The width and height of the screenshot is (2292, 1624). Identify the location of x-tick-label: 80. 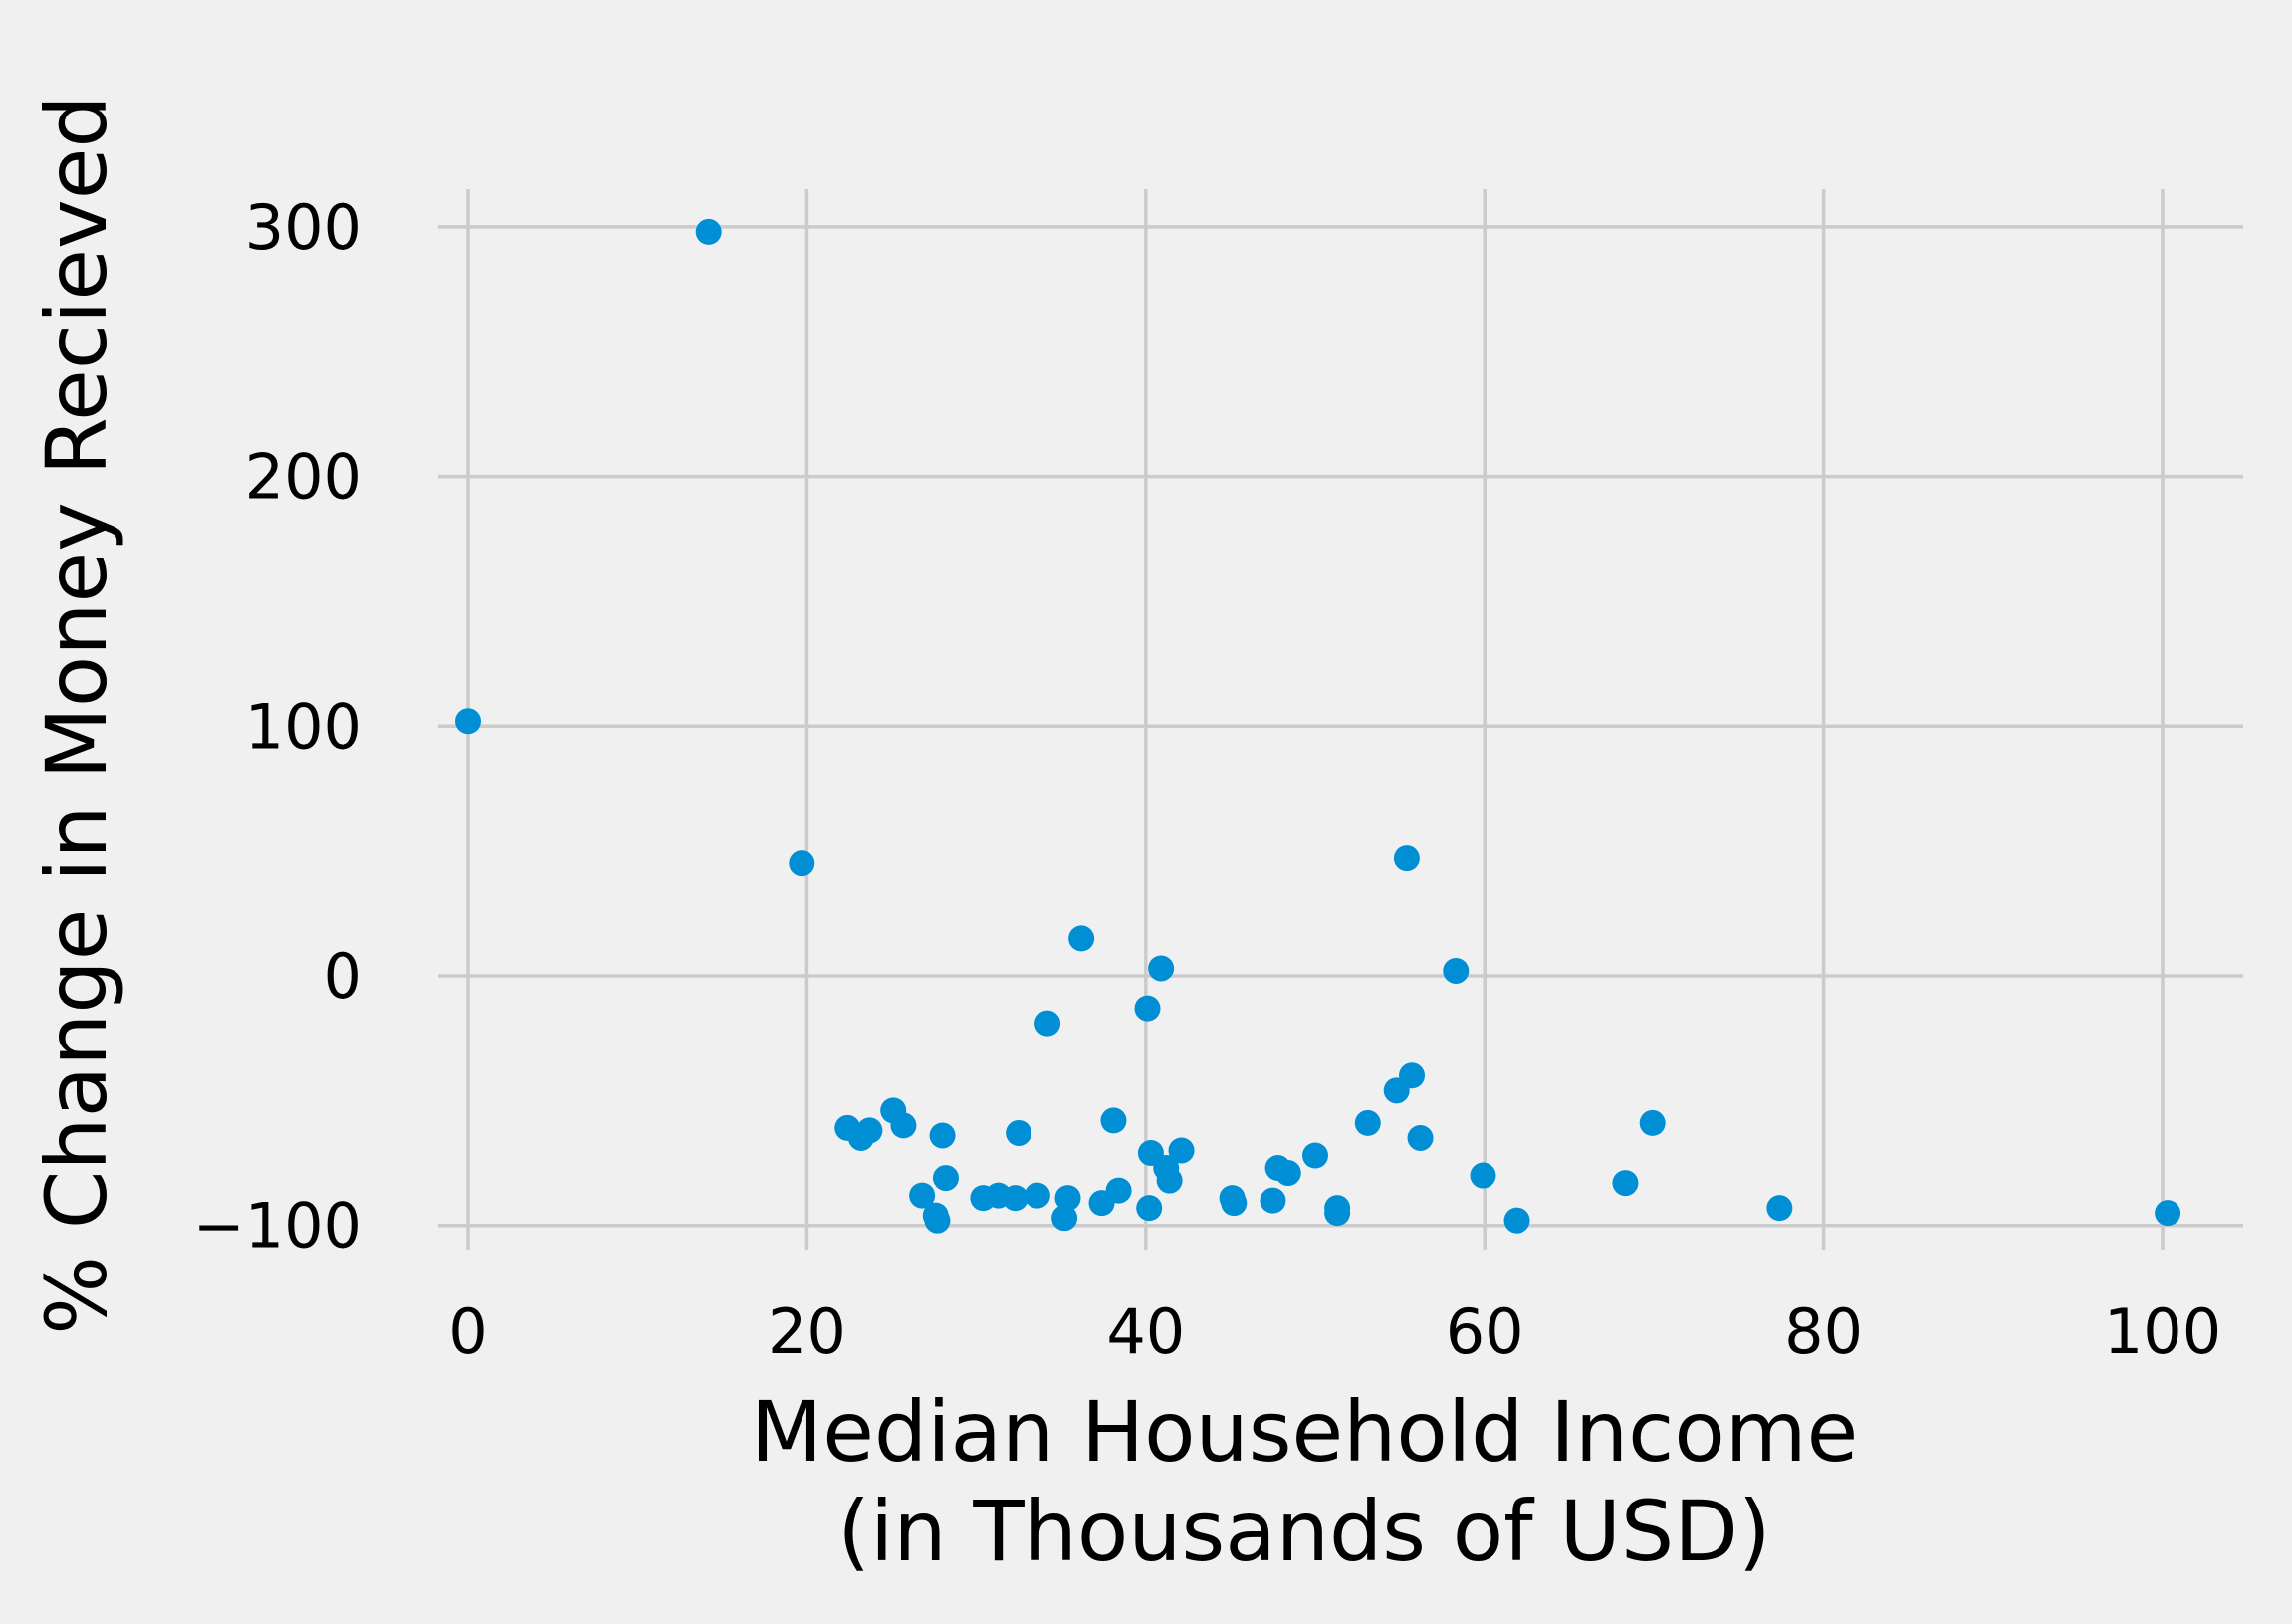
(1824, 1332).